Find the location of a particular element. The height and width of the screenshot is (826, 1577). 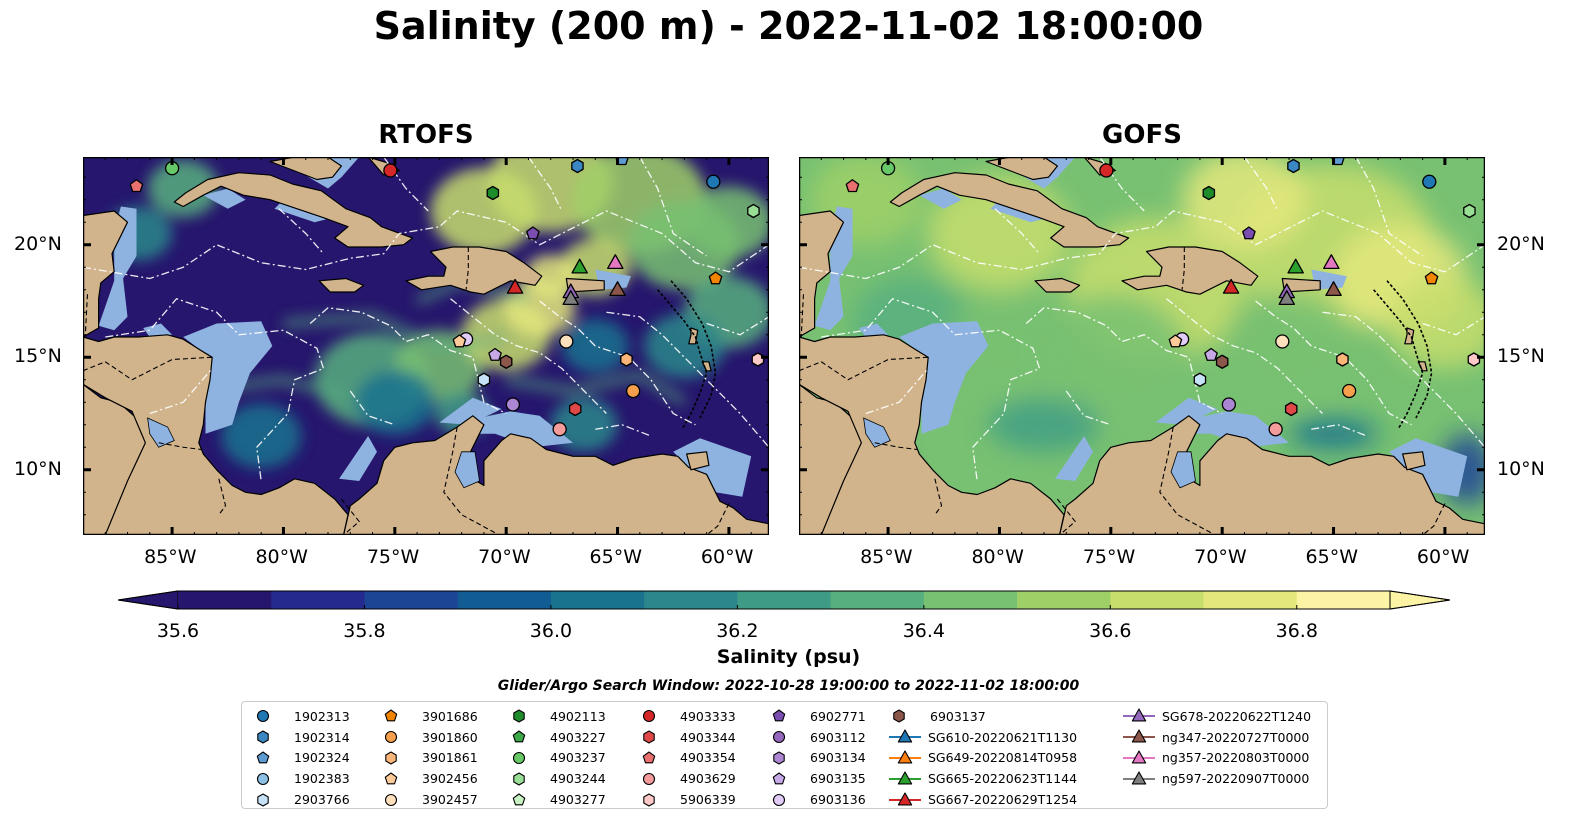

legend-label: 3901860 is located at coordinates (450, 737).